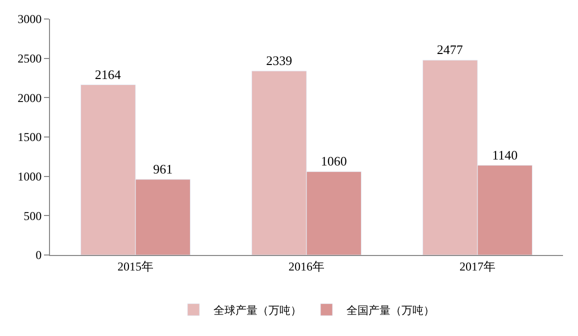 The height and width of the screenshot is (336, 578). I want to click on x-tick-label: 2016年, so click(306, 266).